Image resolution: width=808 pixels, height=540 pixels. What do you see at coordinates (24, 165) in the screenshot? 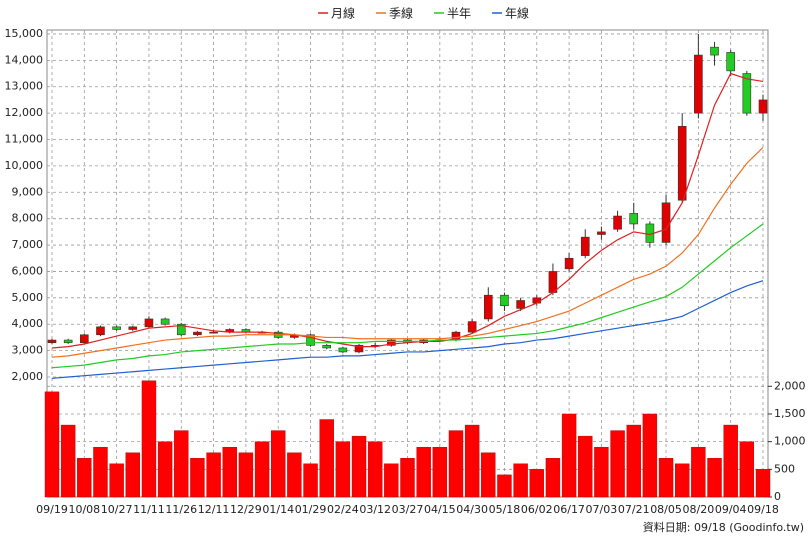
I see `y-tick-label: 10,000` at bounding box center [24, 165].